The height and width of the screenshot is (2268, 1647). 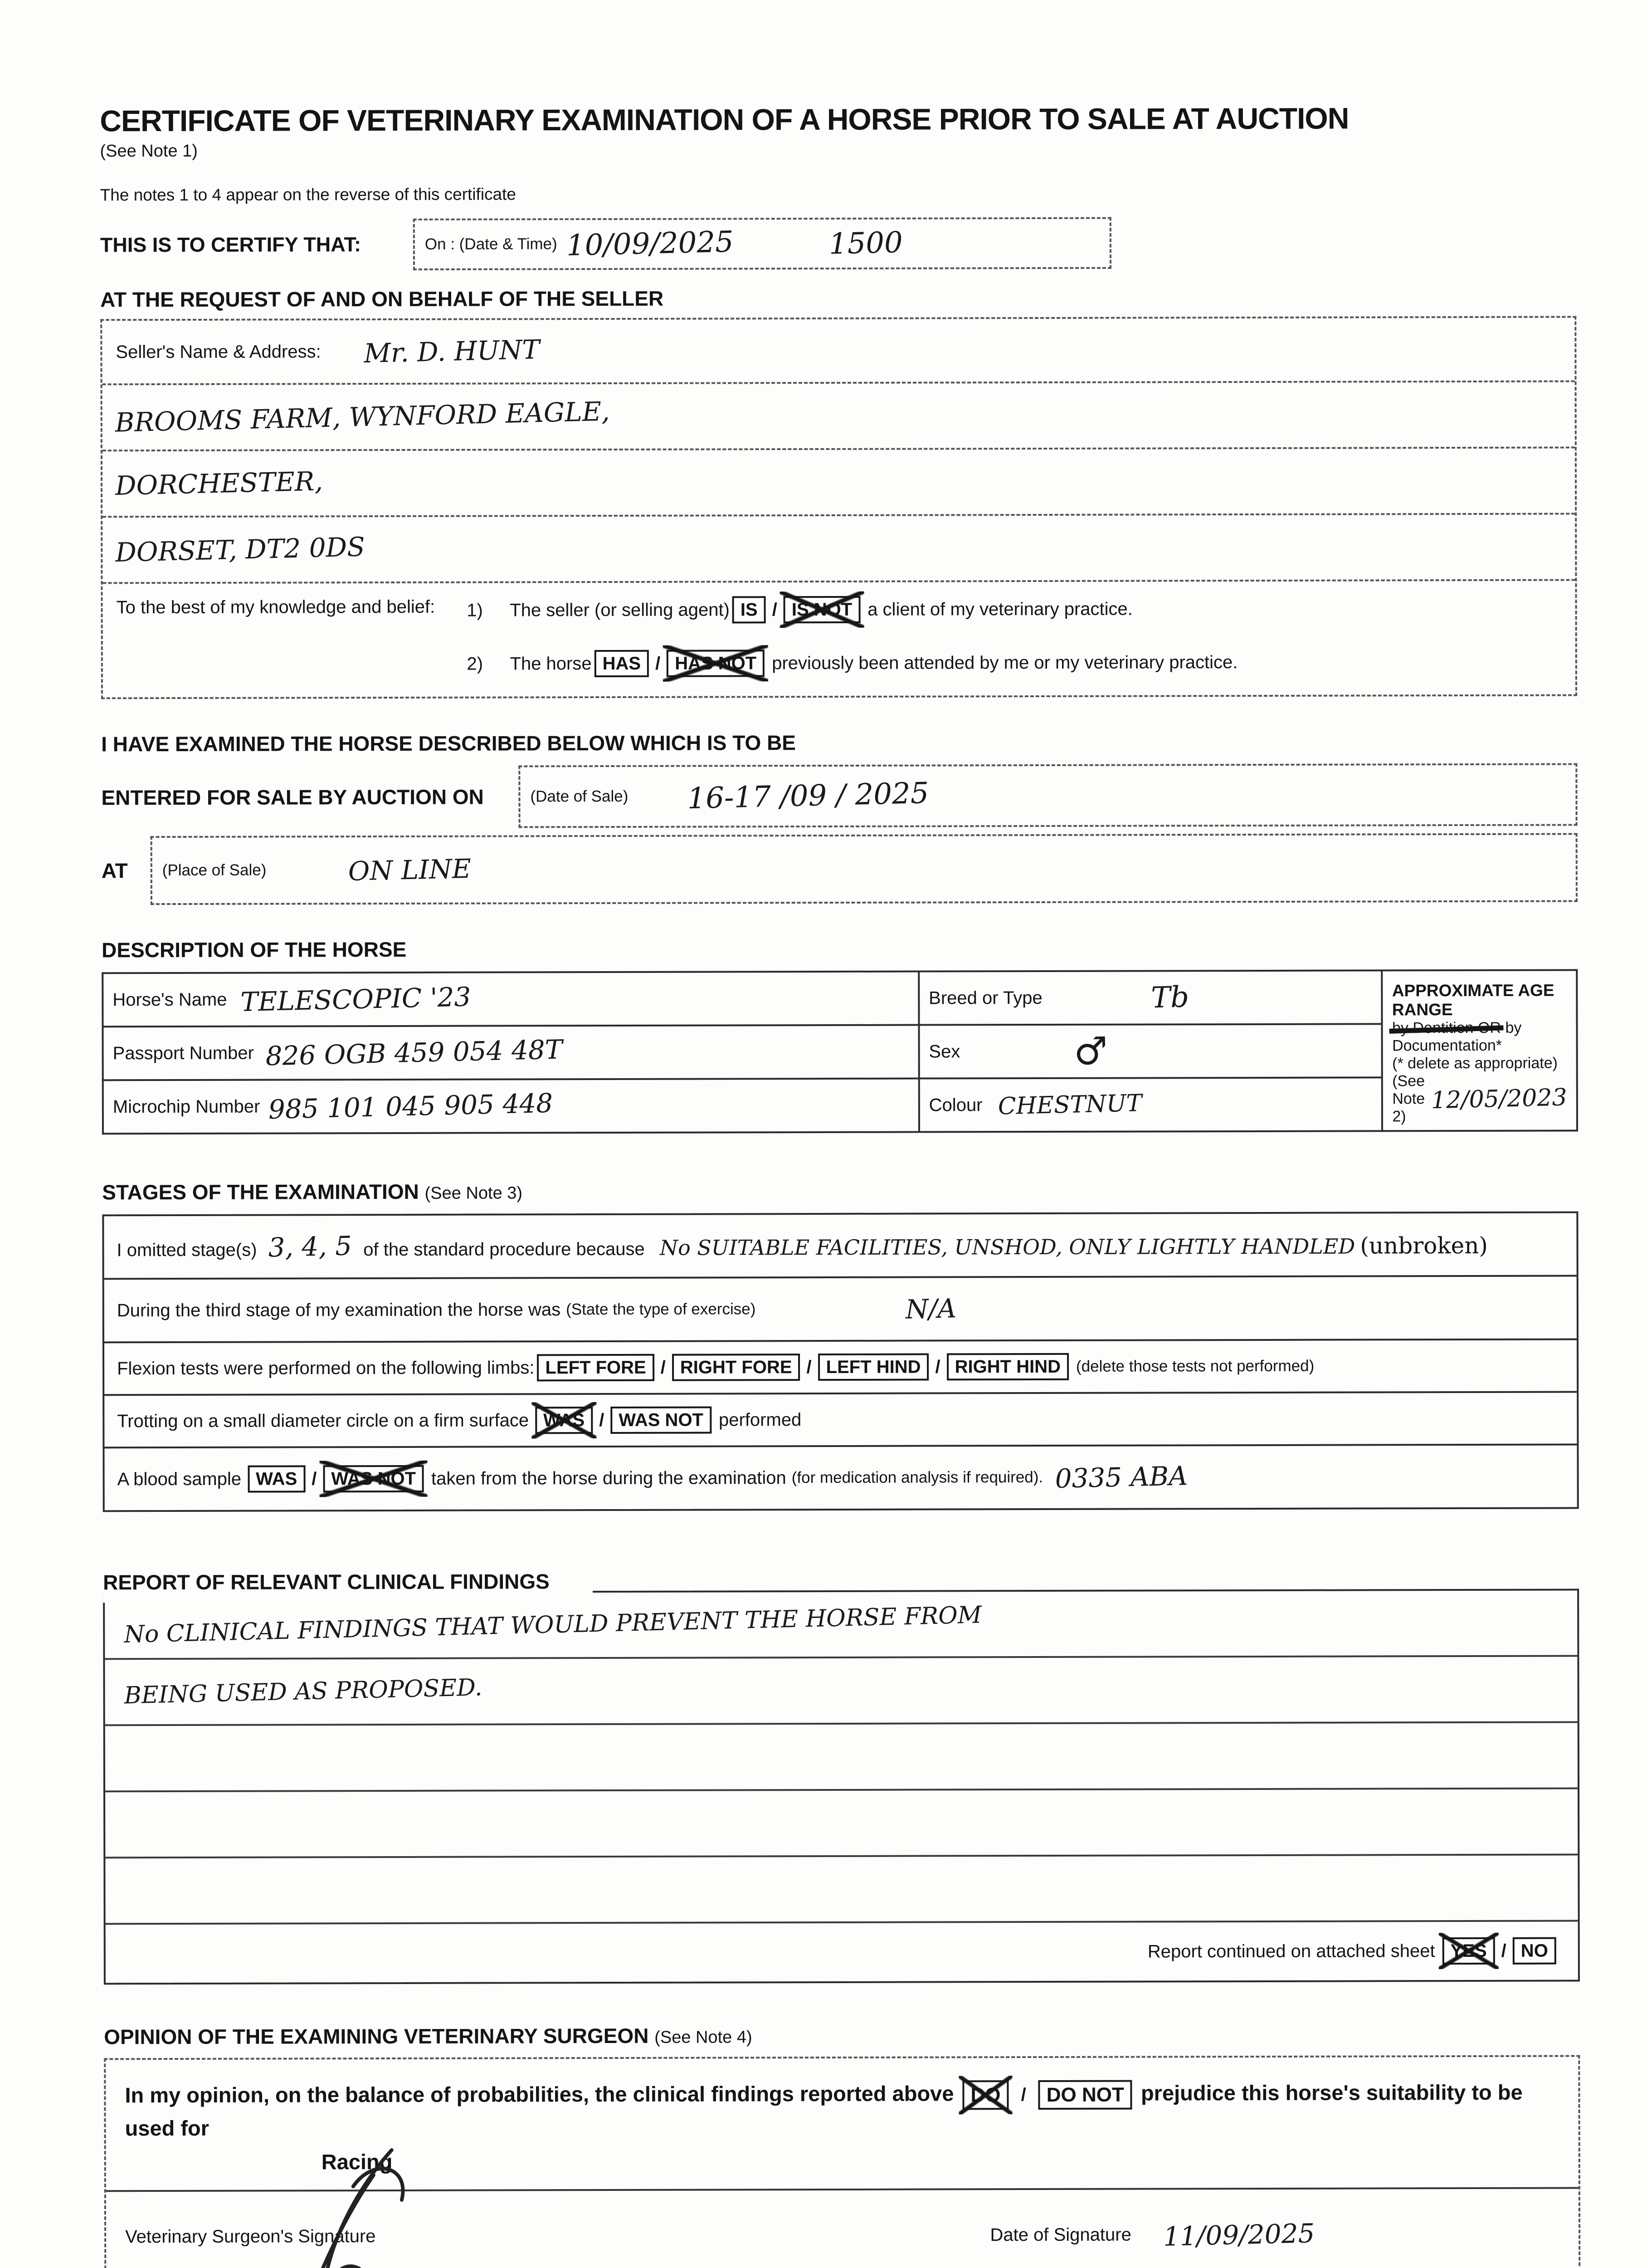 I want to click on report-continued-label: Report continued on attached sheet, so click(x=1291, y=1951).